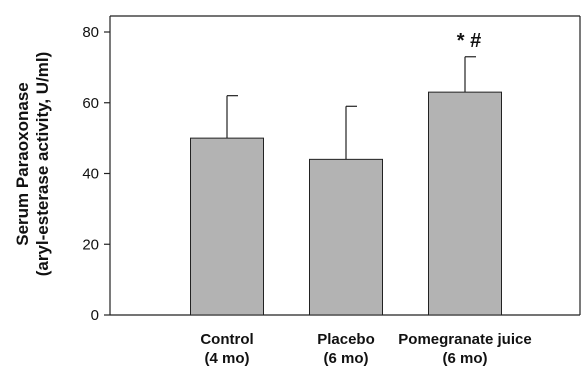 The width and height of the screenshot is (584, 375). What do you see at coordinates (22, 163) in the screenshot?
I see `y-axis-label-line-1: Serum Paraoxonase` at bounding box center [22, 163].